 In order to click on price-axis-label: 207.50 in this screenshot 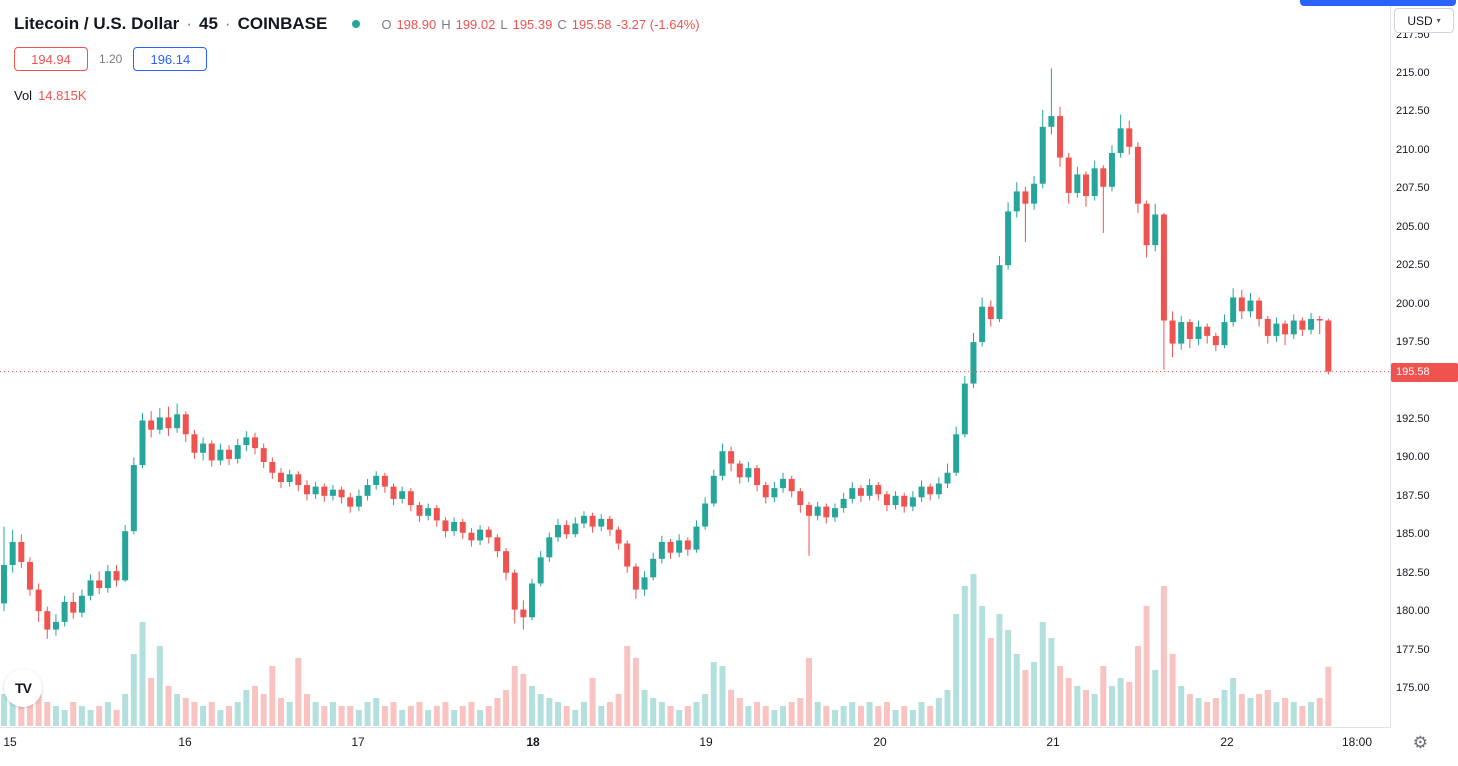, I will do `click(1413, 188)`.